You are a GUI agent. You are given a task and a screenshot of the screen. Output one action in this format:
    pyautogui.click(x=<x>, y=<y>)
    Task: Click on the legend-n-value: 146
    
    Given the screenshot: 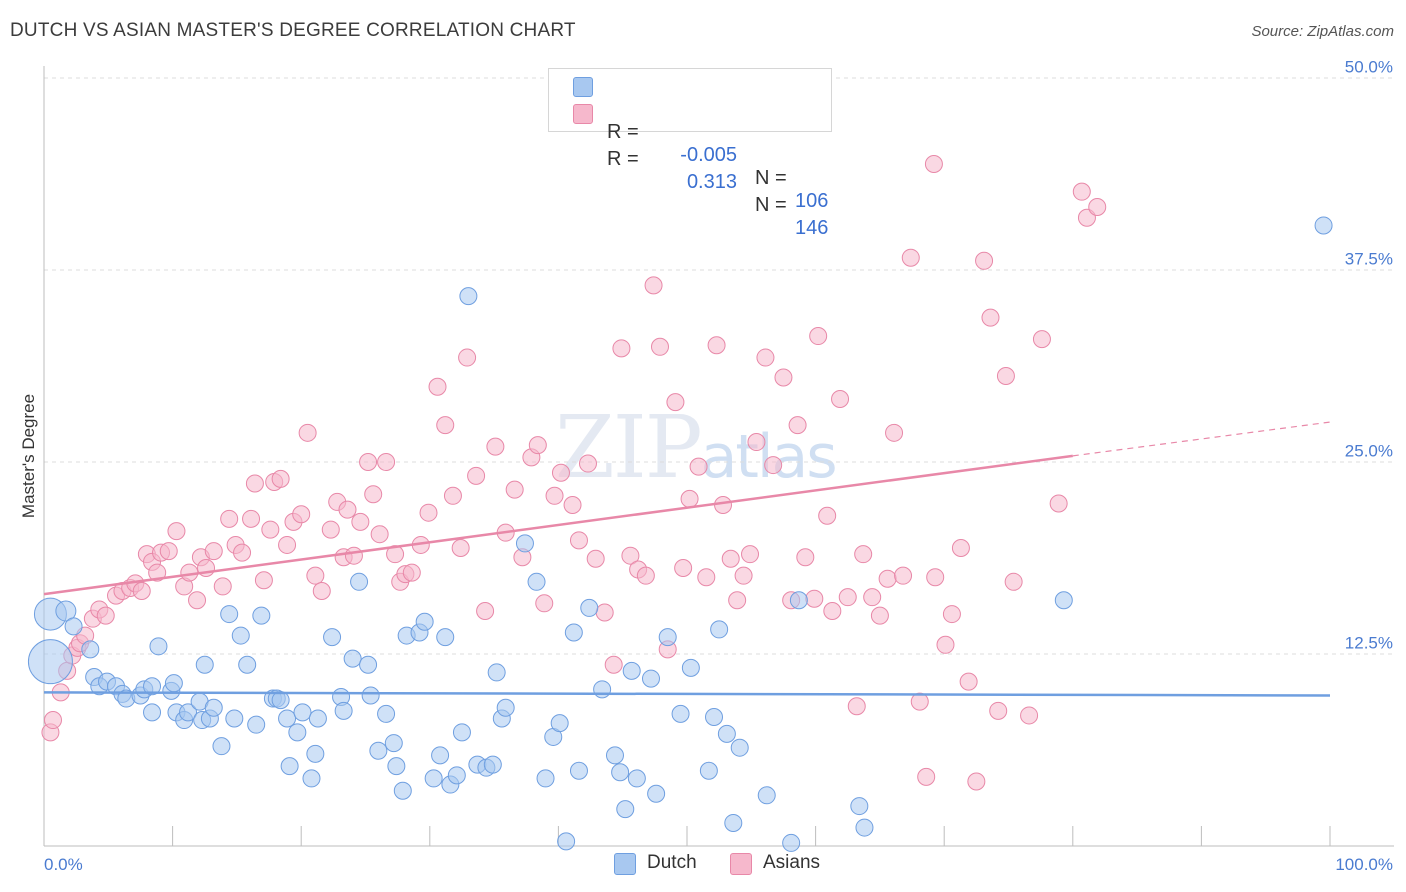 What is the action you would take?
    pyautogui.click(x=812, y=228)
    